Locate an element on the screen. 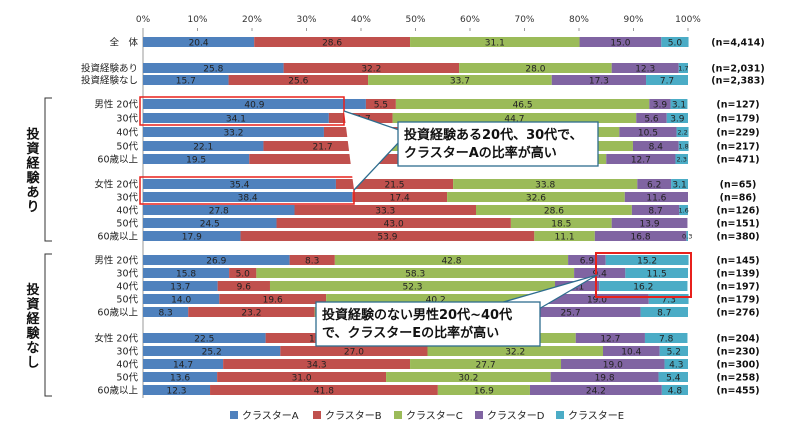 The image size is (800, 432). data-label: 11.1 is located at coordinates (565, 237).